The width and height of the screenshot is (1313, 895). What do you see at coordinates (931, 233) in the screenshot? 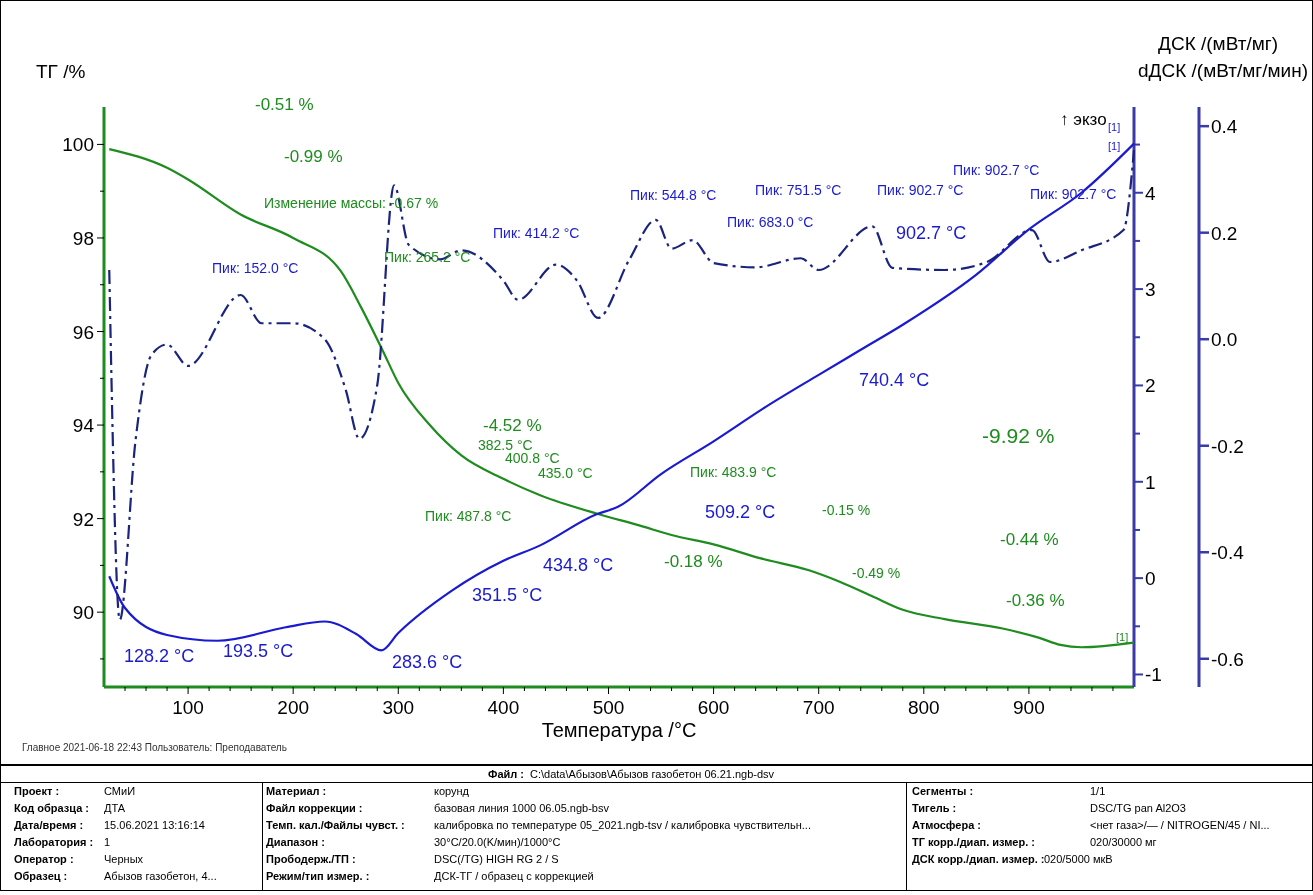
I see `annotation: 902.7 °C` at bounding box center [931, 233].